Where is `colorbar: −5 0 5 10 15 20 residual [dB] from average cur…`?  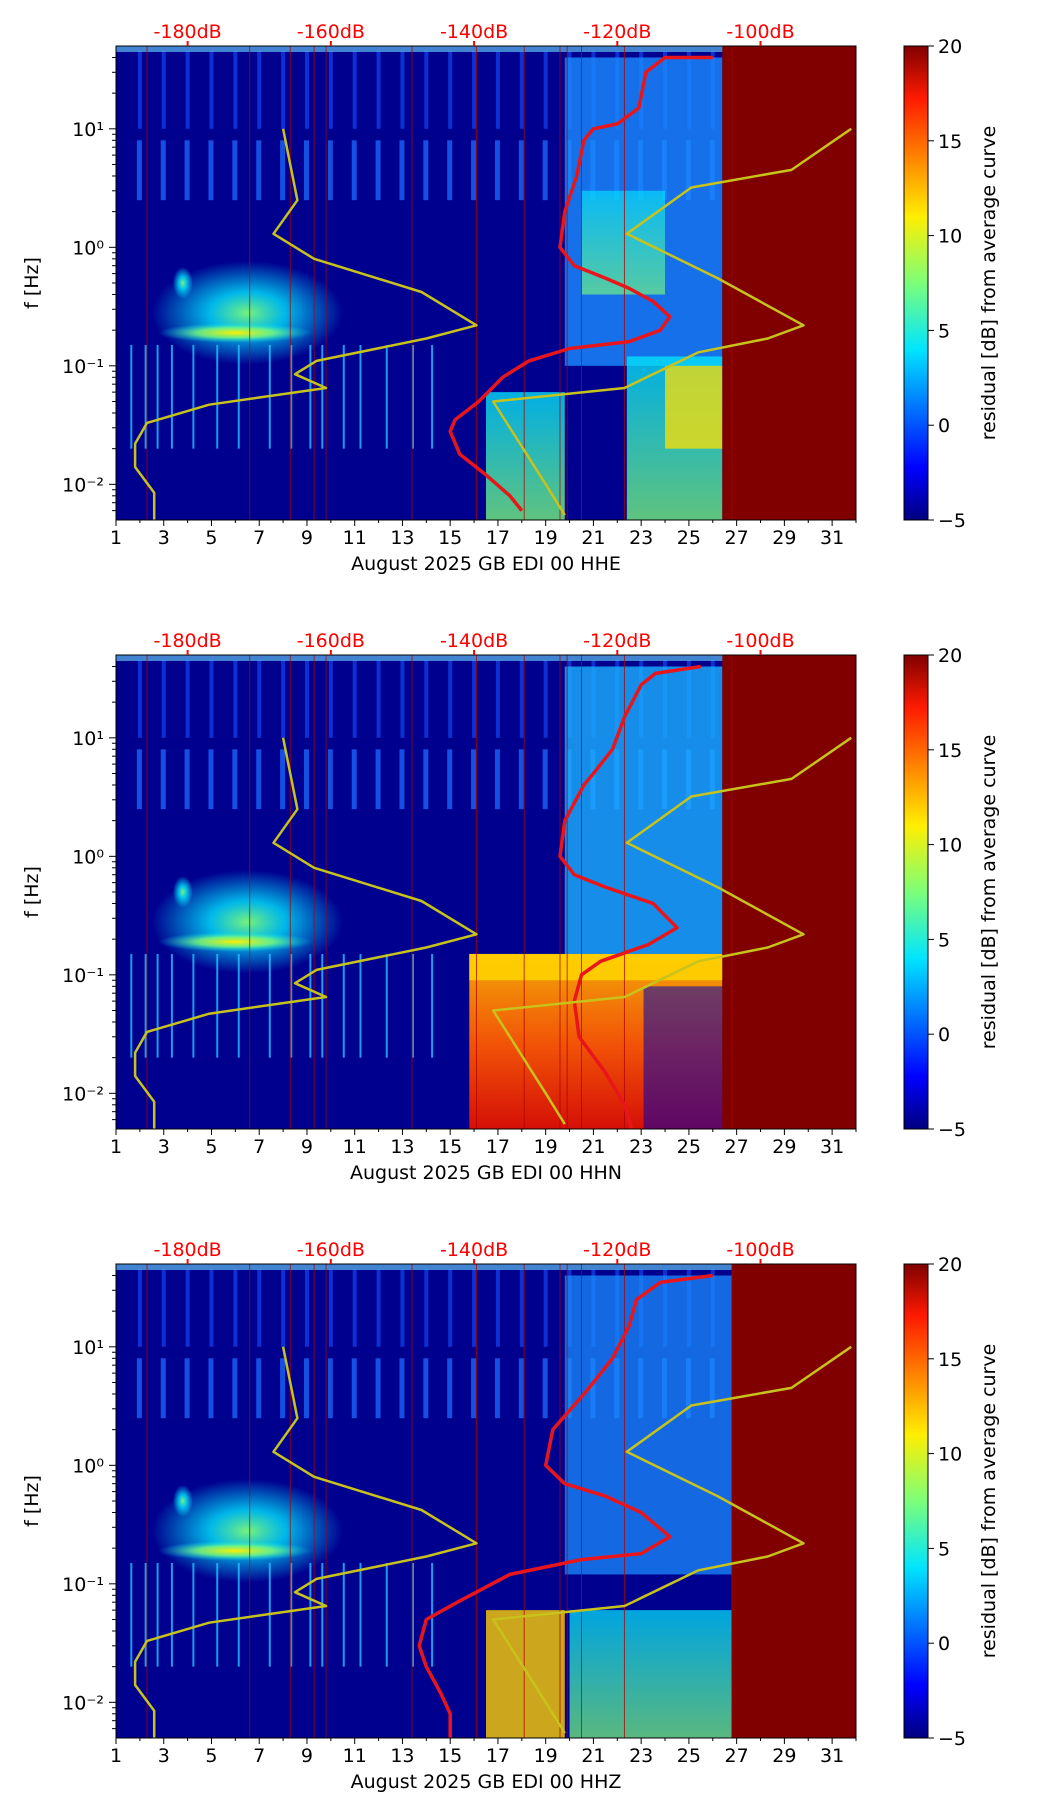 colorbar: −5 0 5 10 15 20 residual [dB] from average cur… is located at coordinates (951, 284).